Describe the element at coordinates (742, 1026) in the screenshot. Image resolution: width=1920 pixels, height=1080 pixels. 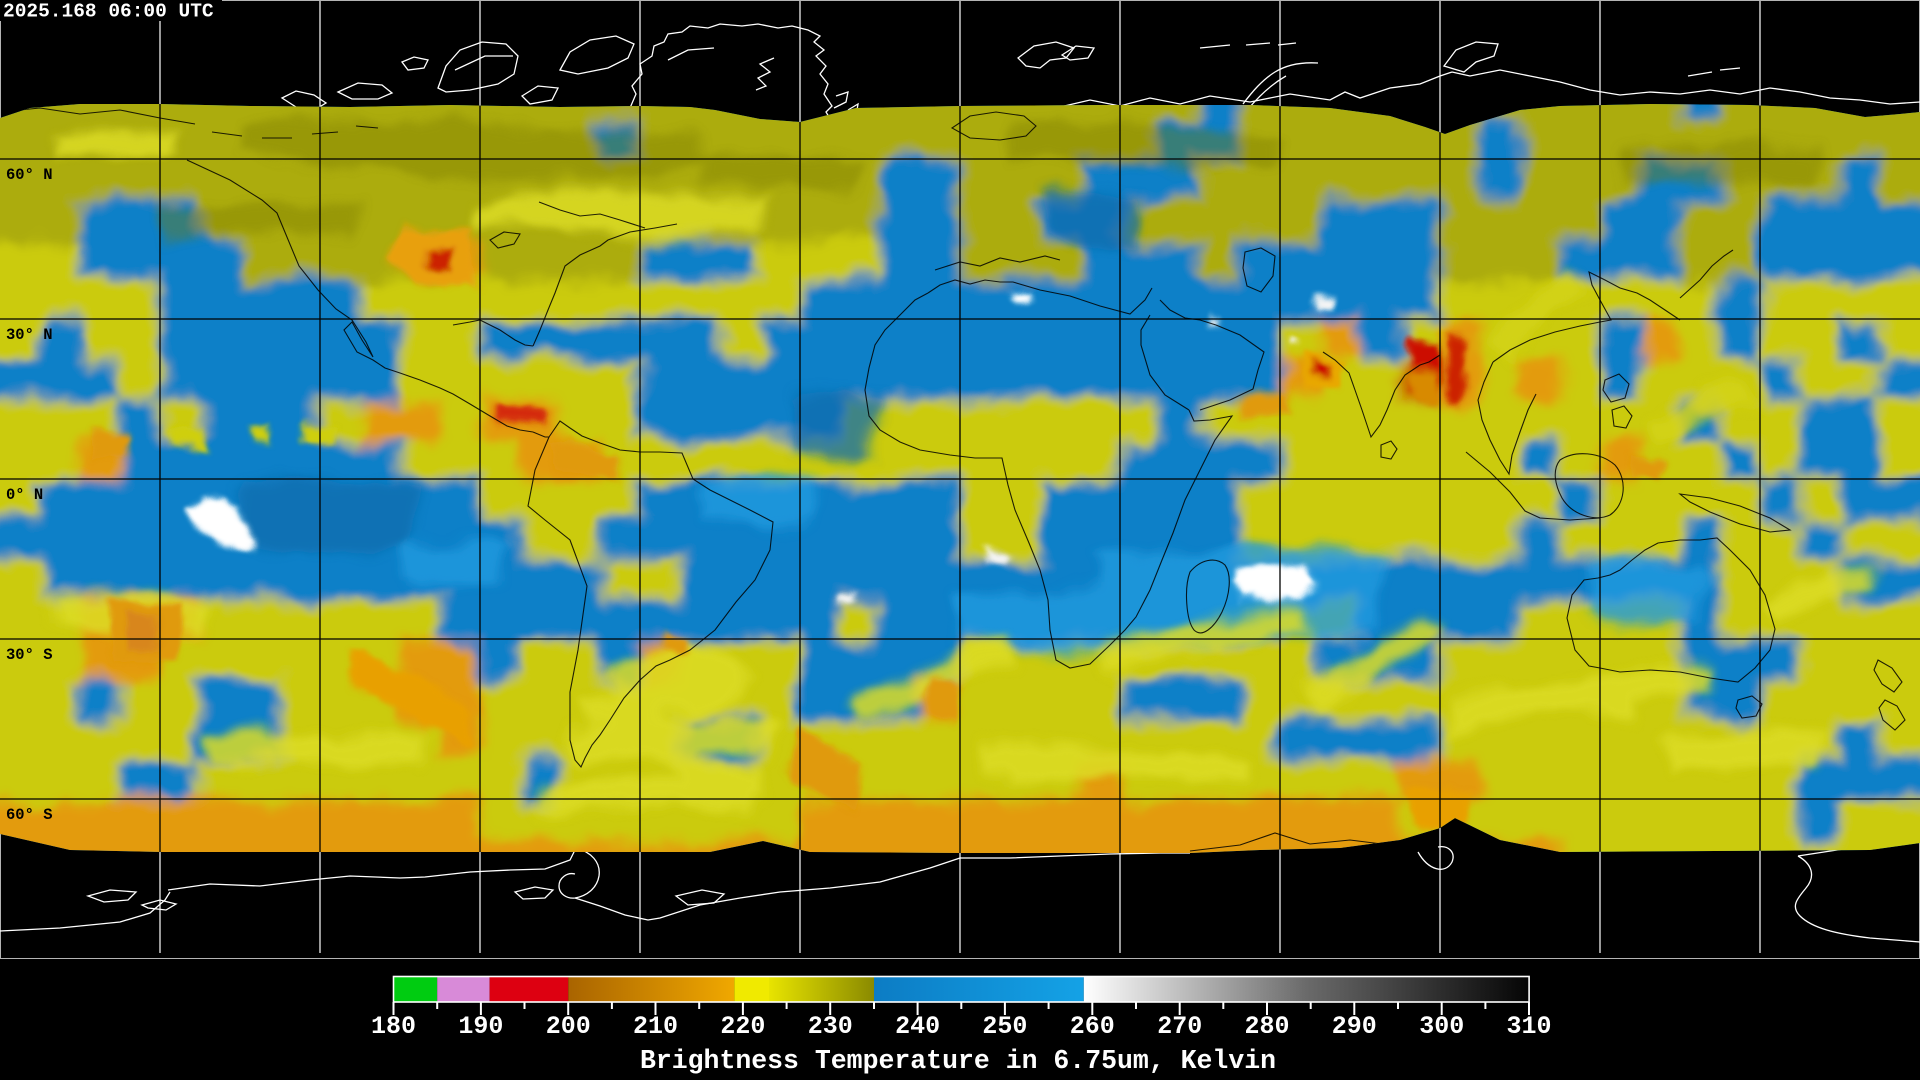
I see `svg-text: 220` at that location.